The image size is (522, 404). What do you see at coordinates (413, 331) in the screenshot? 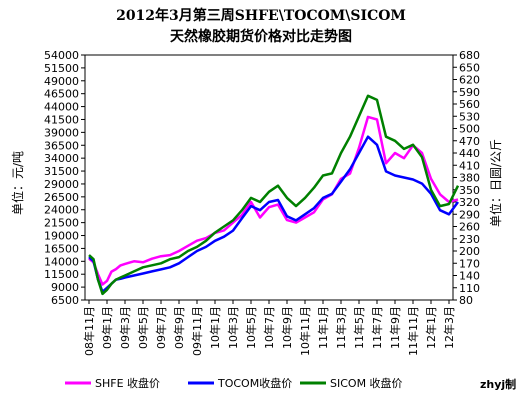
I see `x-tick-label: 11年11月` at bounding box center [413, 331].